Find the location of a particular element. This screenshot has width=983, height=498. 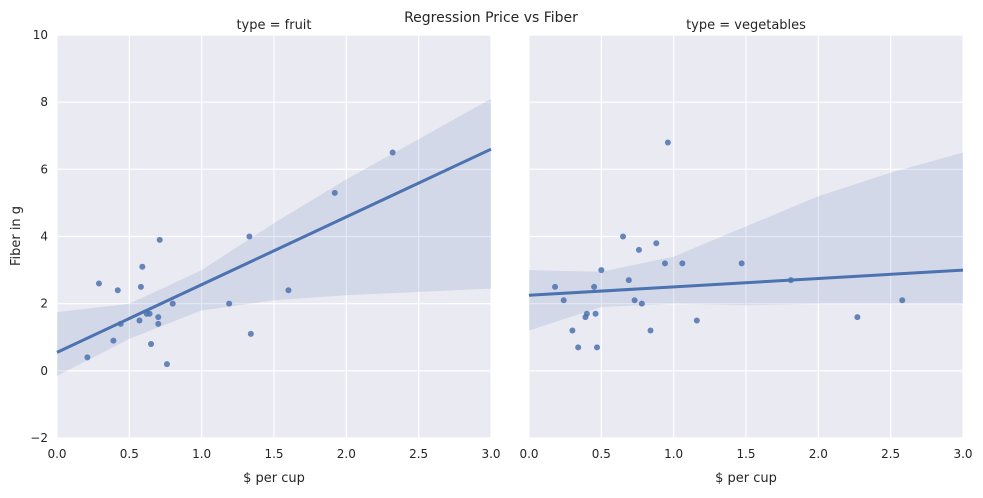

panel-title: type = fruit is located at coordinates (273, 25).